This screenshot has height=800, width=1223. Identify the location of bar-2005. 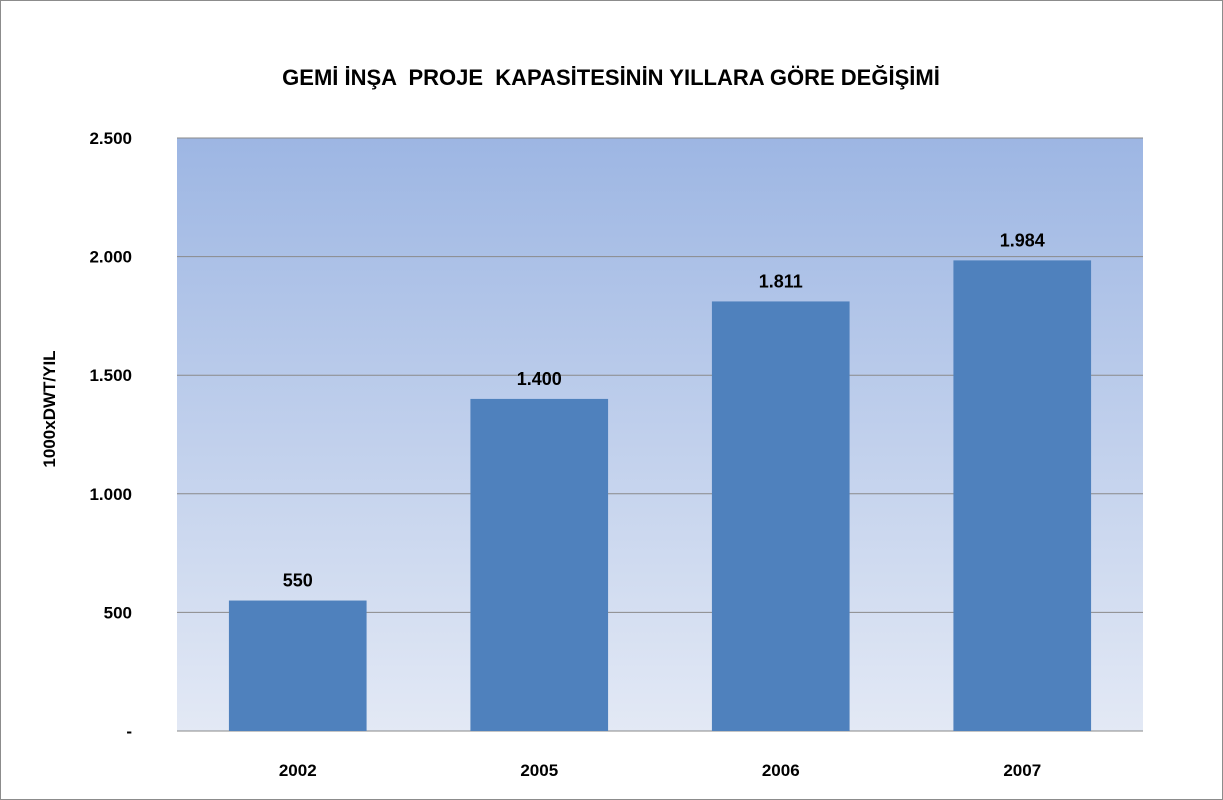
(539, 564).